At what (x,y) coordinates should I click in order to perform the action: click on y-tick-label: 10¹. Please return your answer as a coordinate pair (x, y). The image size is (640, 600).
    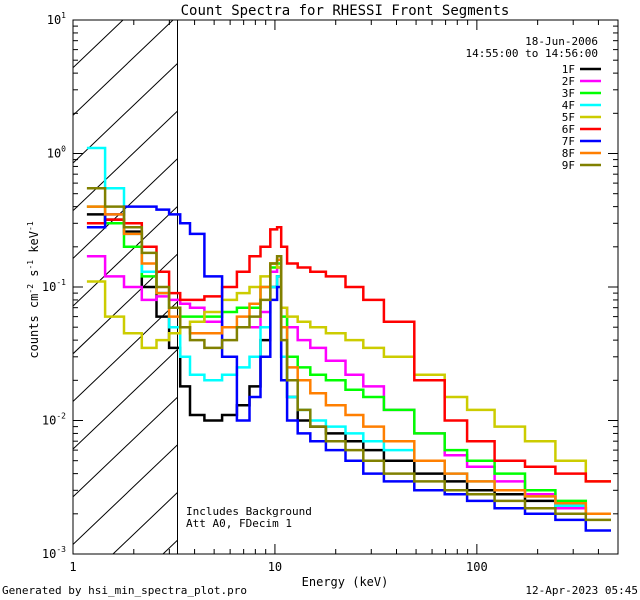
    Looking at the image, I should click on (56, 19).